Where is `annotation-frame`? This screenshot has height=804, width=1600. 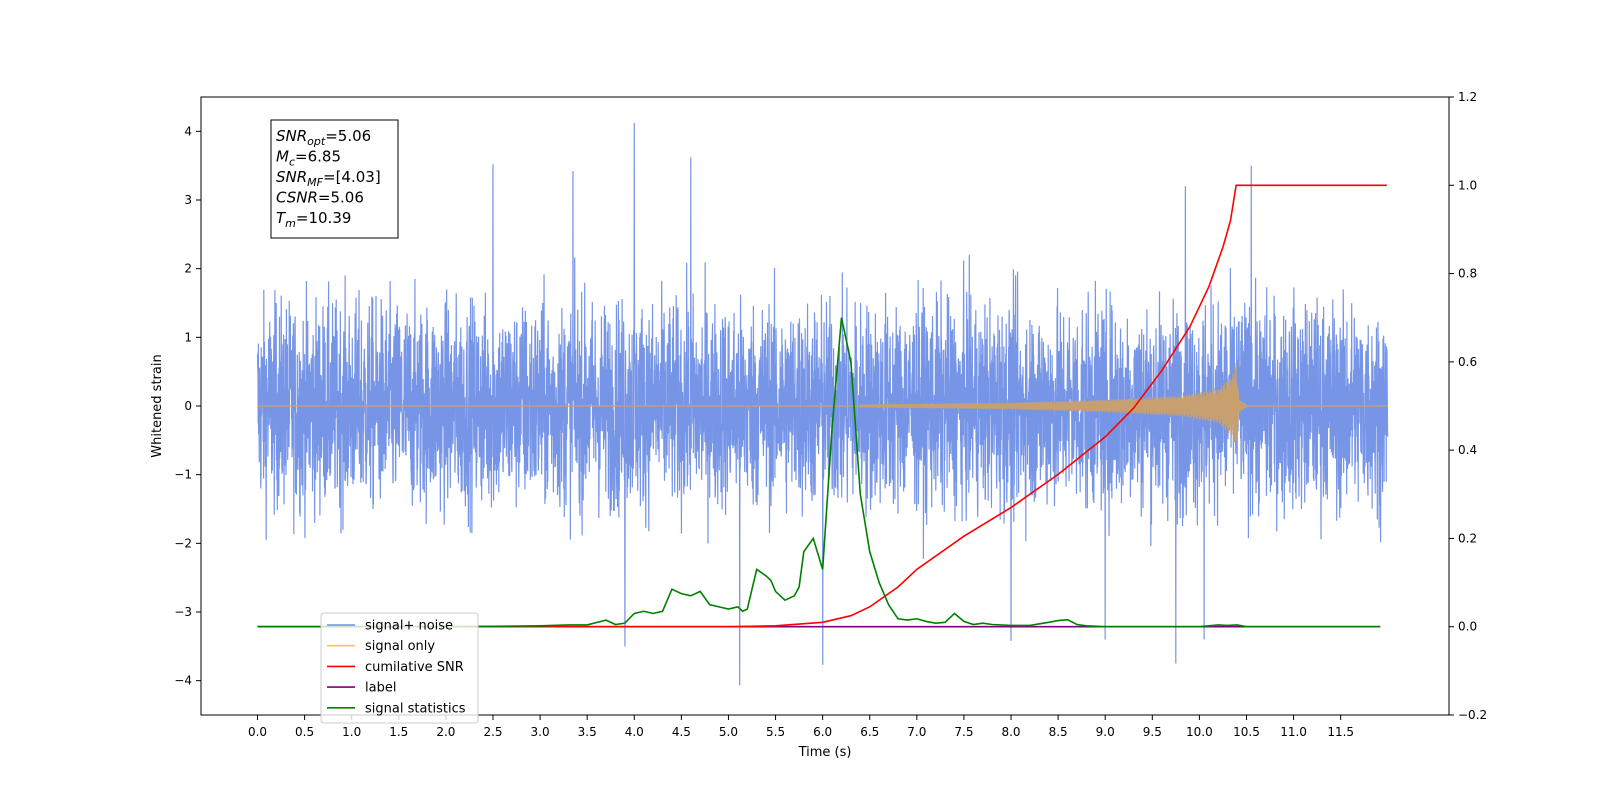
annotation-frame is located at coordinates (334, 179).